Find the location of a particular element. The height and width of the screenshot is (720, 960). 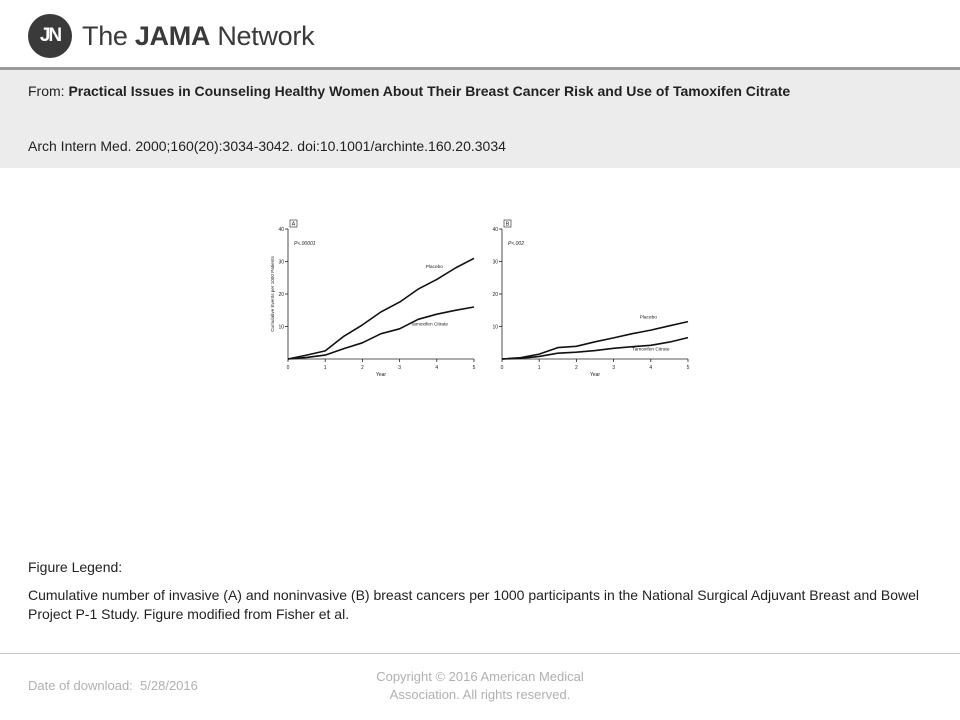

footer-divider is located at coordinates (480, 653).